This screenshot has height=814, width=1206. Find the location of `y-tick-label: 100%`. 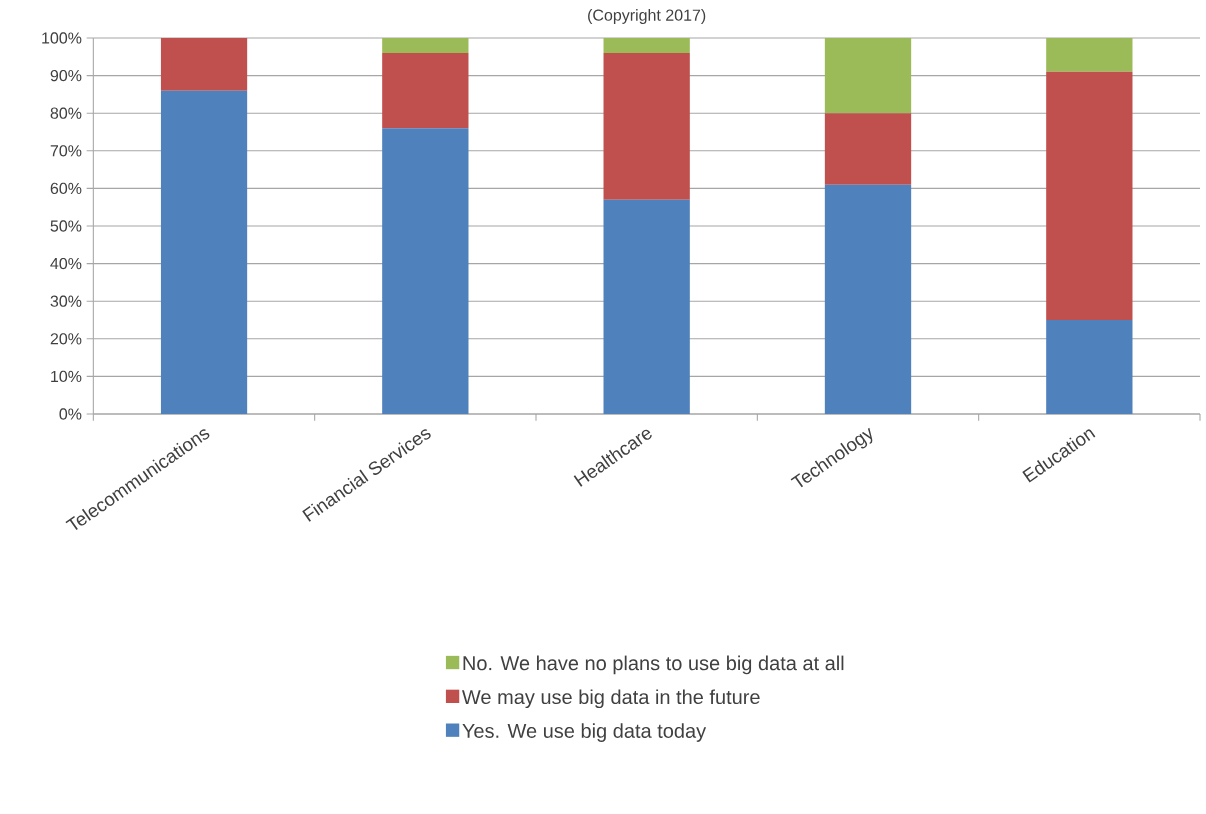

y-tick-label: 100% is located at coordinates (62, 38).